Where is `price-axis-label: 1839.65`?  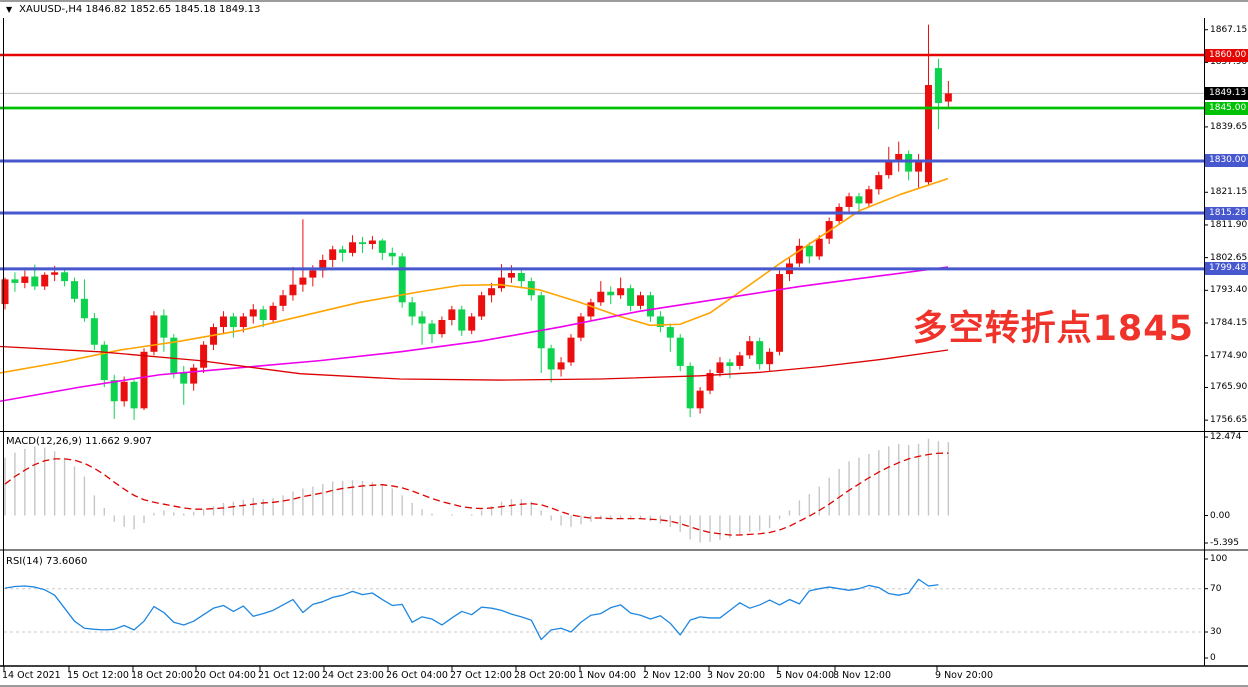
price-axis-label: 1839.65 is located at coordinates (1229, 126).